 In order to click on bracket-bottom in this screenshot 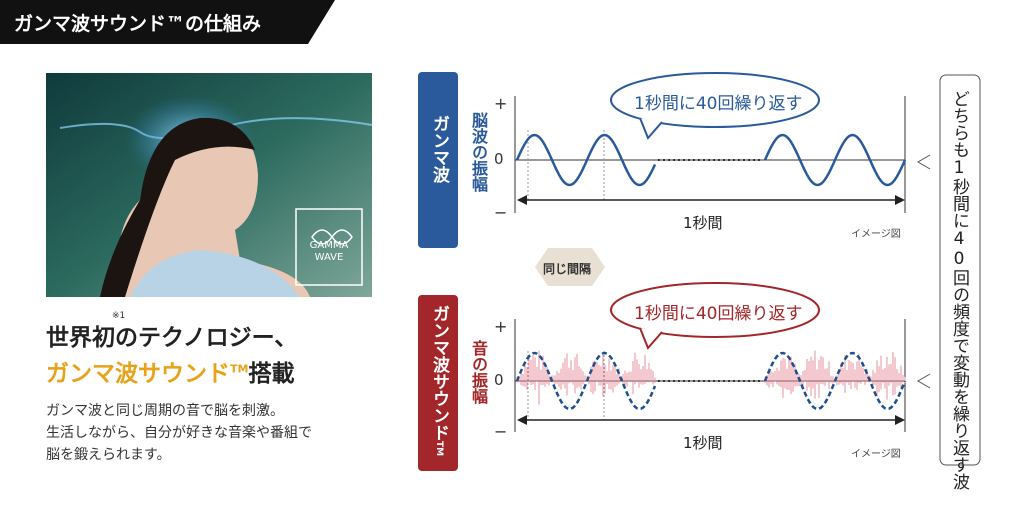, I will do `click(924, 381)`.